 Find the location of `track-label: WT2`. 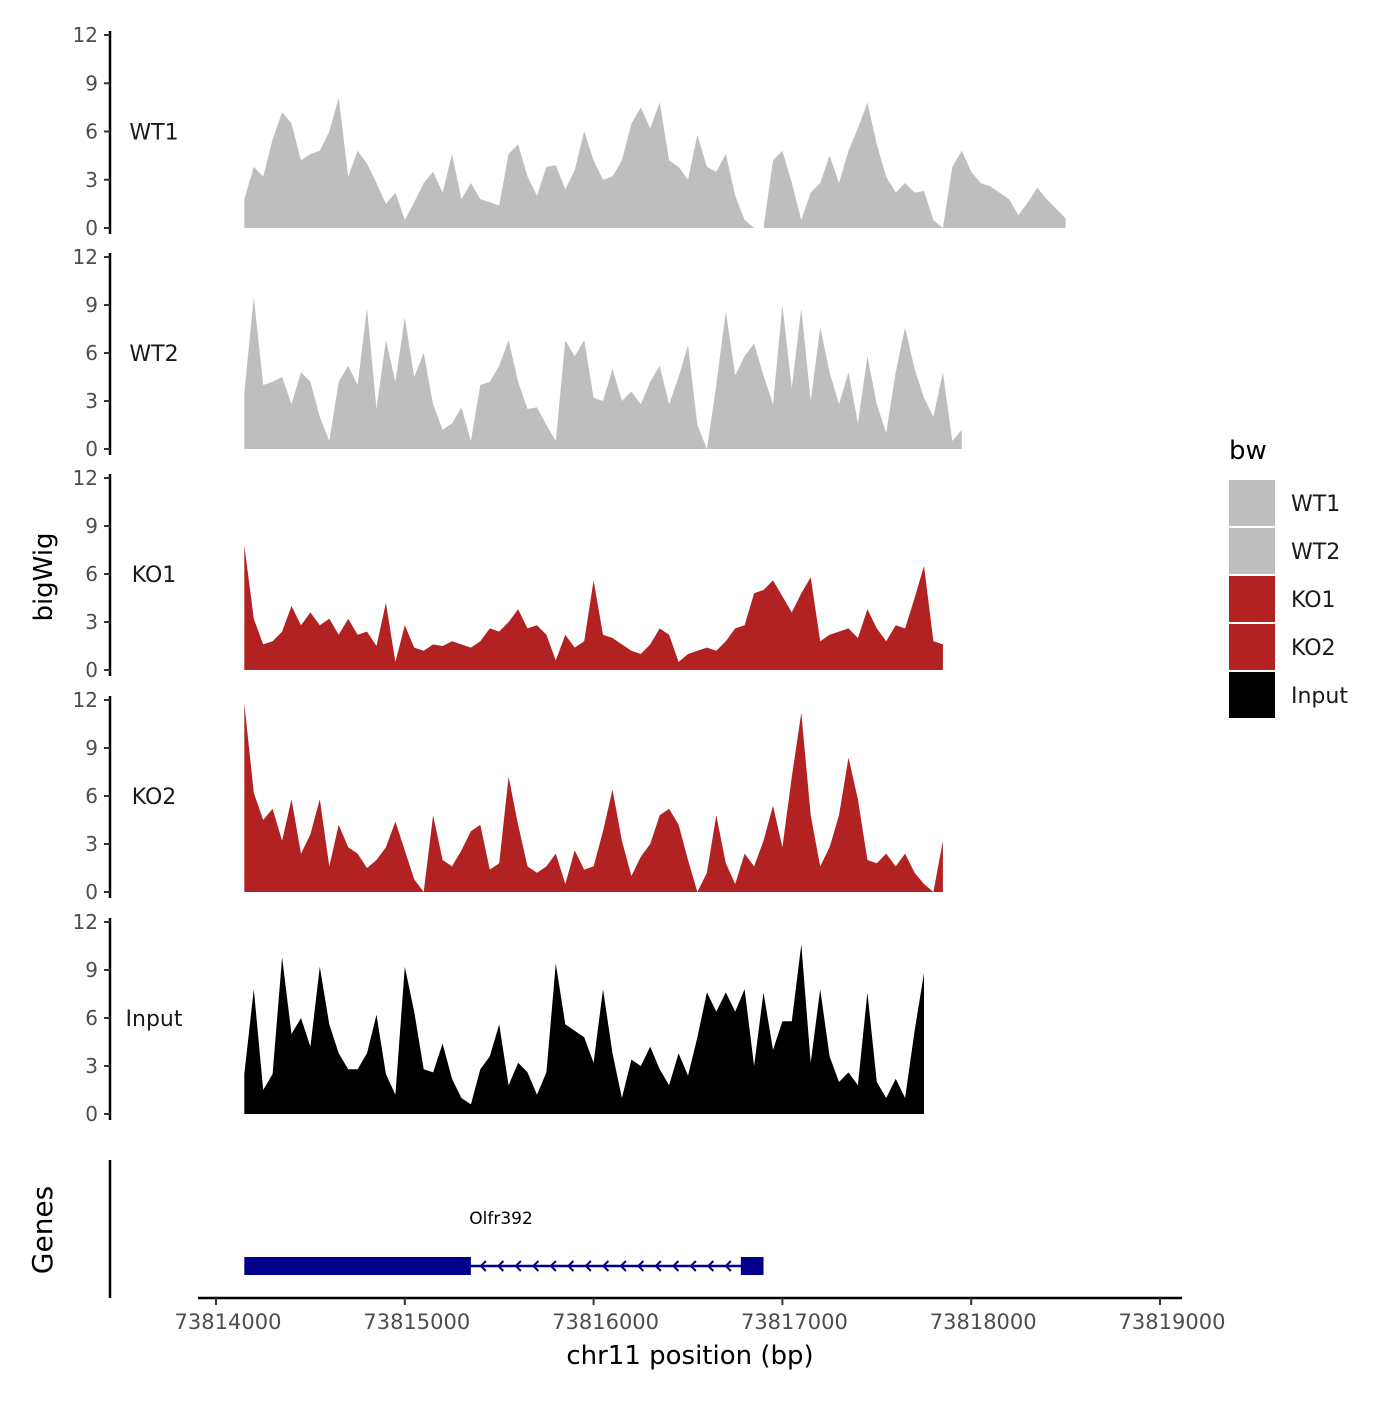

track-label: WT2 is located at coordinates (153, 354).